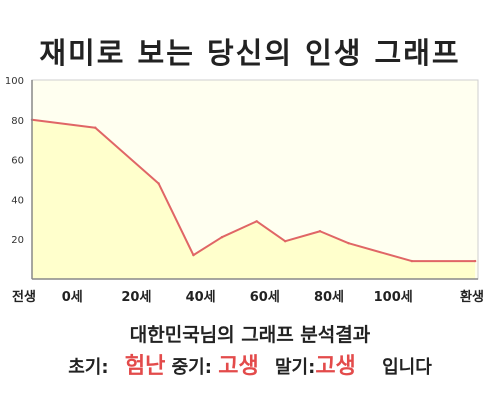 Image resolution: width=500 pixels, height=400 pixels. I want to click on result-summary: 초기: 험난 중기: 고생 말기:고생 입니다, so click(250, 364).